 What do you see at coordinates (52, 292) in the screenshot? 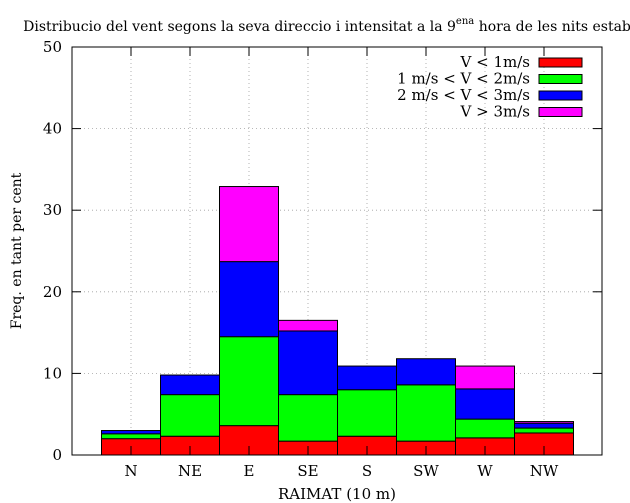
I see `y-tick-label: 20` at bounding box center [52, 292].